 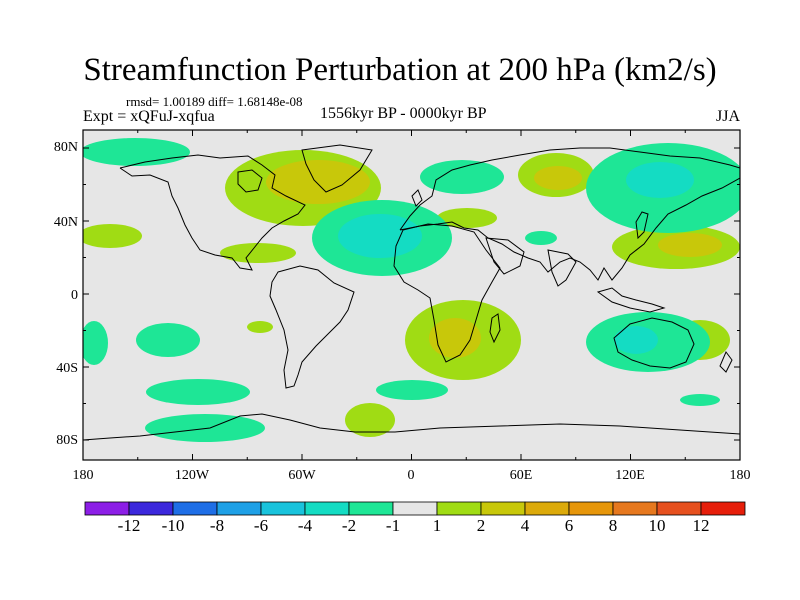 What do you see at coordinates (67, 368) in the screenshot?
I see `lat-tick-label: 40S` at bounding box center [67, 368].